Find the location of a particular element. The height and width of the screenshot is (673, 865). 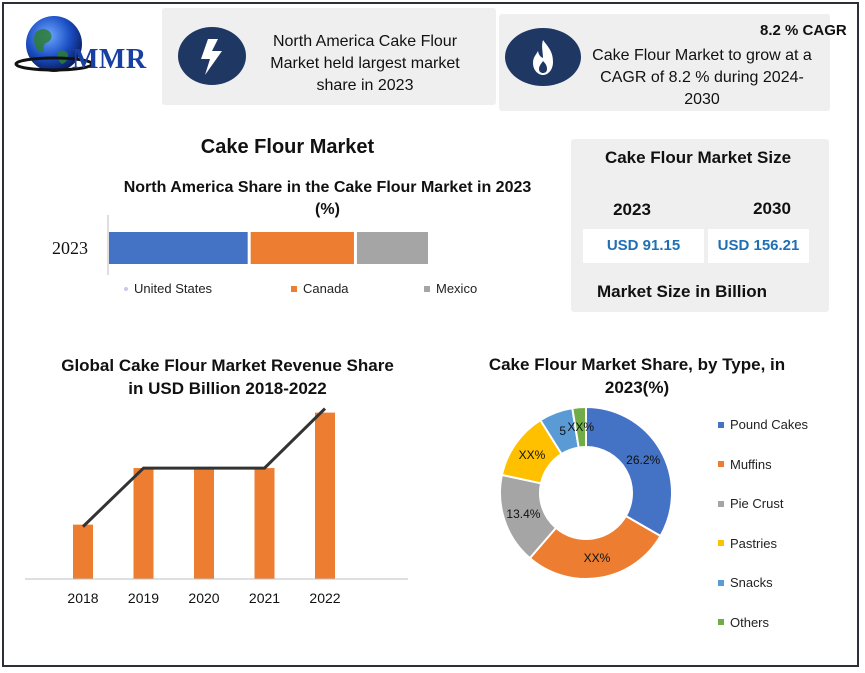

revenue-x-tick-2022: 2022 is located at coordinates (324, 598).